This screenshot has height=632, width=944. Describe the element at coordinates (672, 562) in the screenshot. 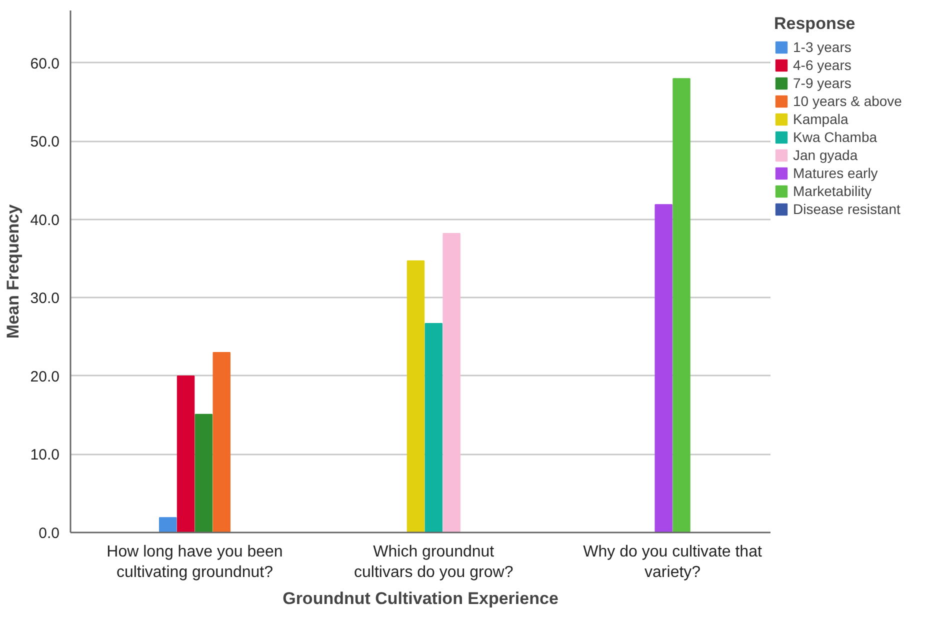

I see `x-tick-label: Why do you cultivate that variety?` at that location.